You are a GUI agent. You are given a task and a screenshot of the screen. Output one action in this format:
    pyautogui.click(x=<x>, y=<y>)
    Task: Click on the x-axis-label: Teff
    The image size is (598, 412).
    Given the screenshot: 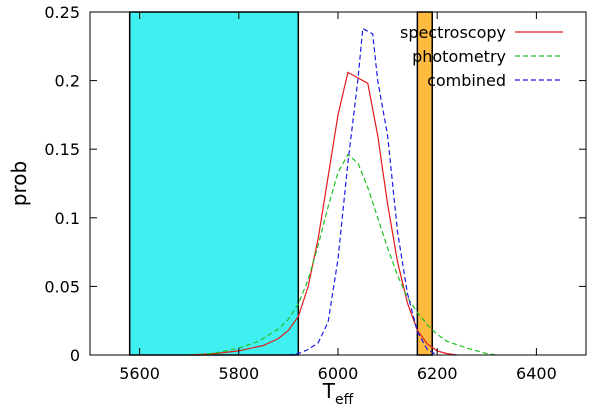 What is the action you would take?
    pyautogui.click(x=338, y=393)
    